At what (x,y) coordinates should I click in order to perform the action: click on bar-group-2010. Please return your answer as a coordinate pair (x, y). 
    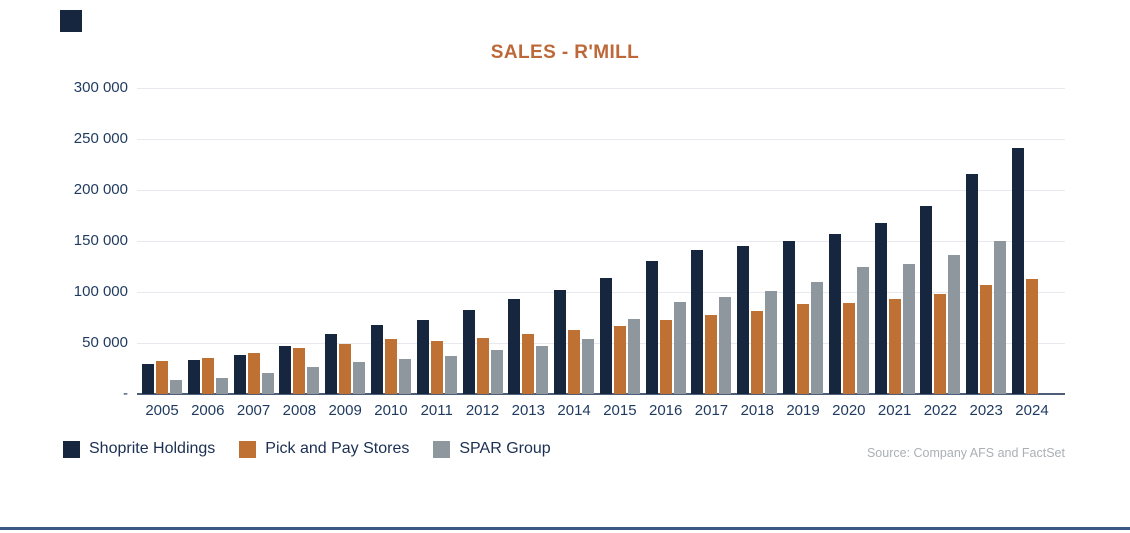
    Looking at the image, I should click on (390, 359).